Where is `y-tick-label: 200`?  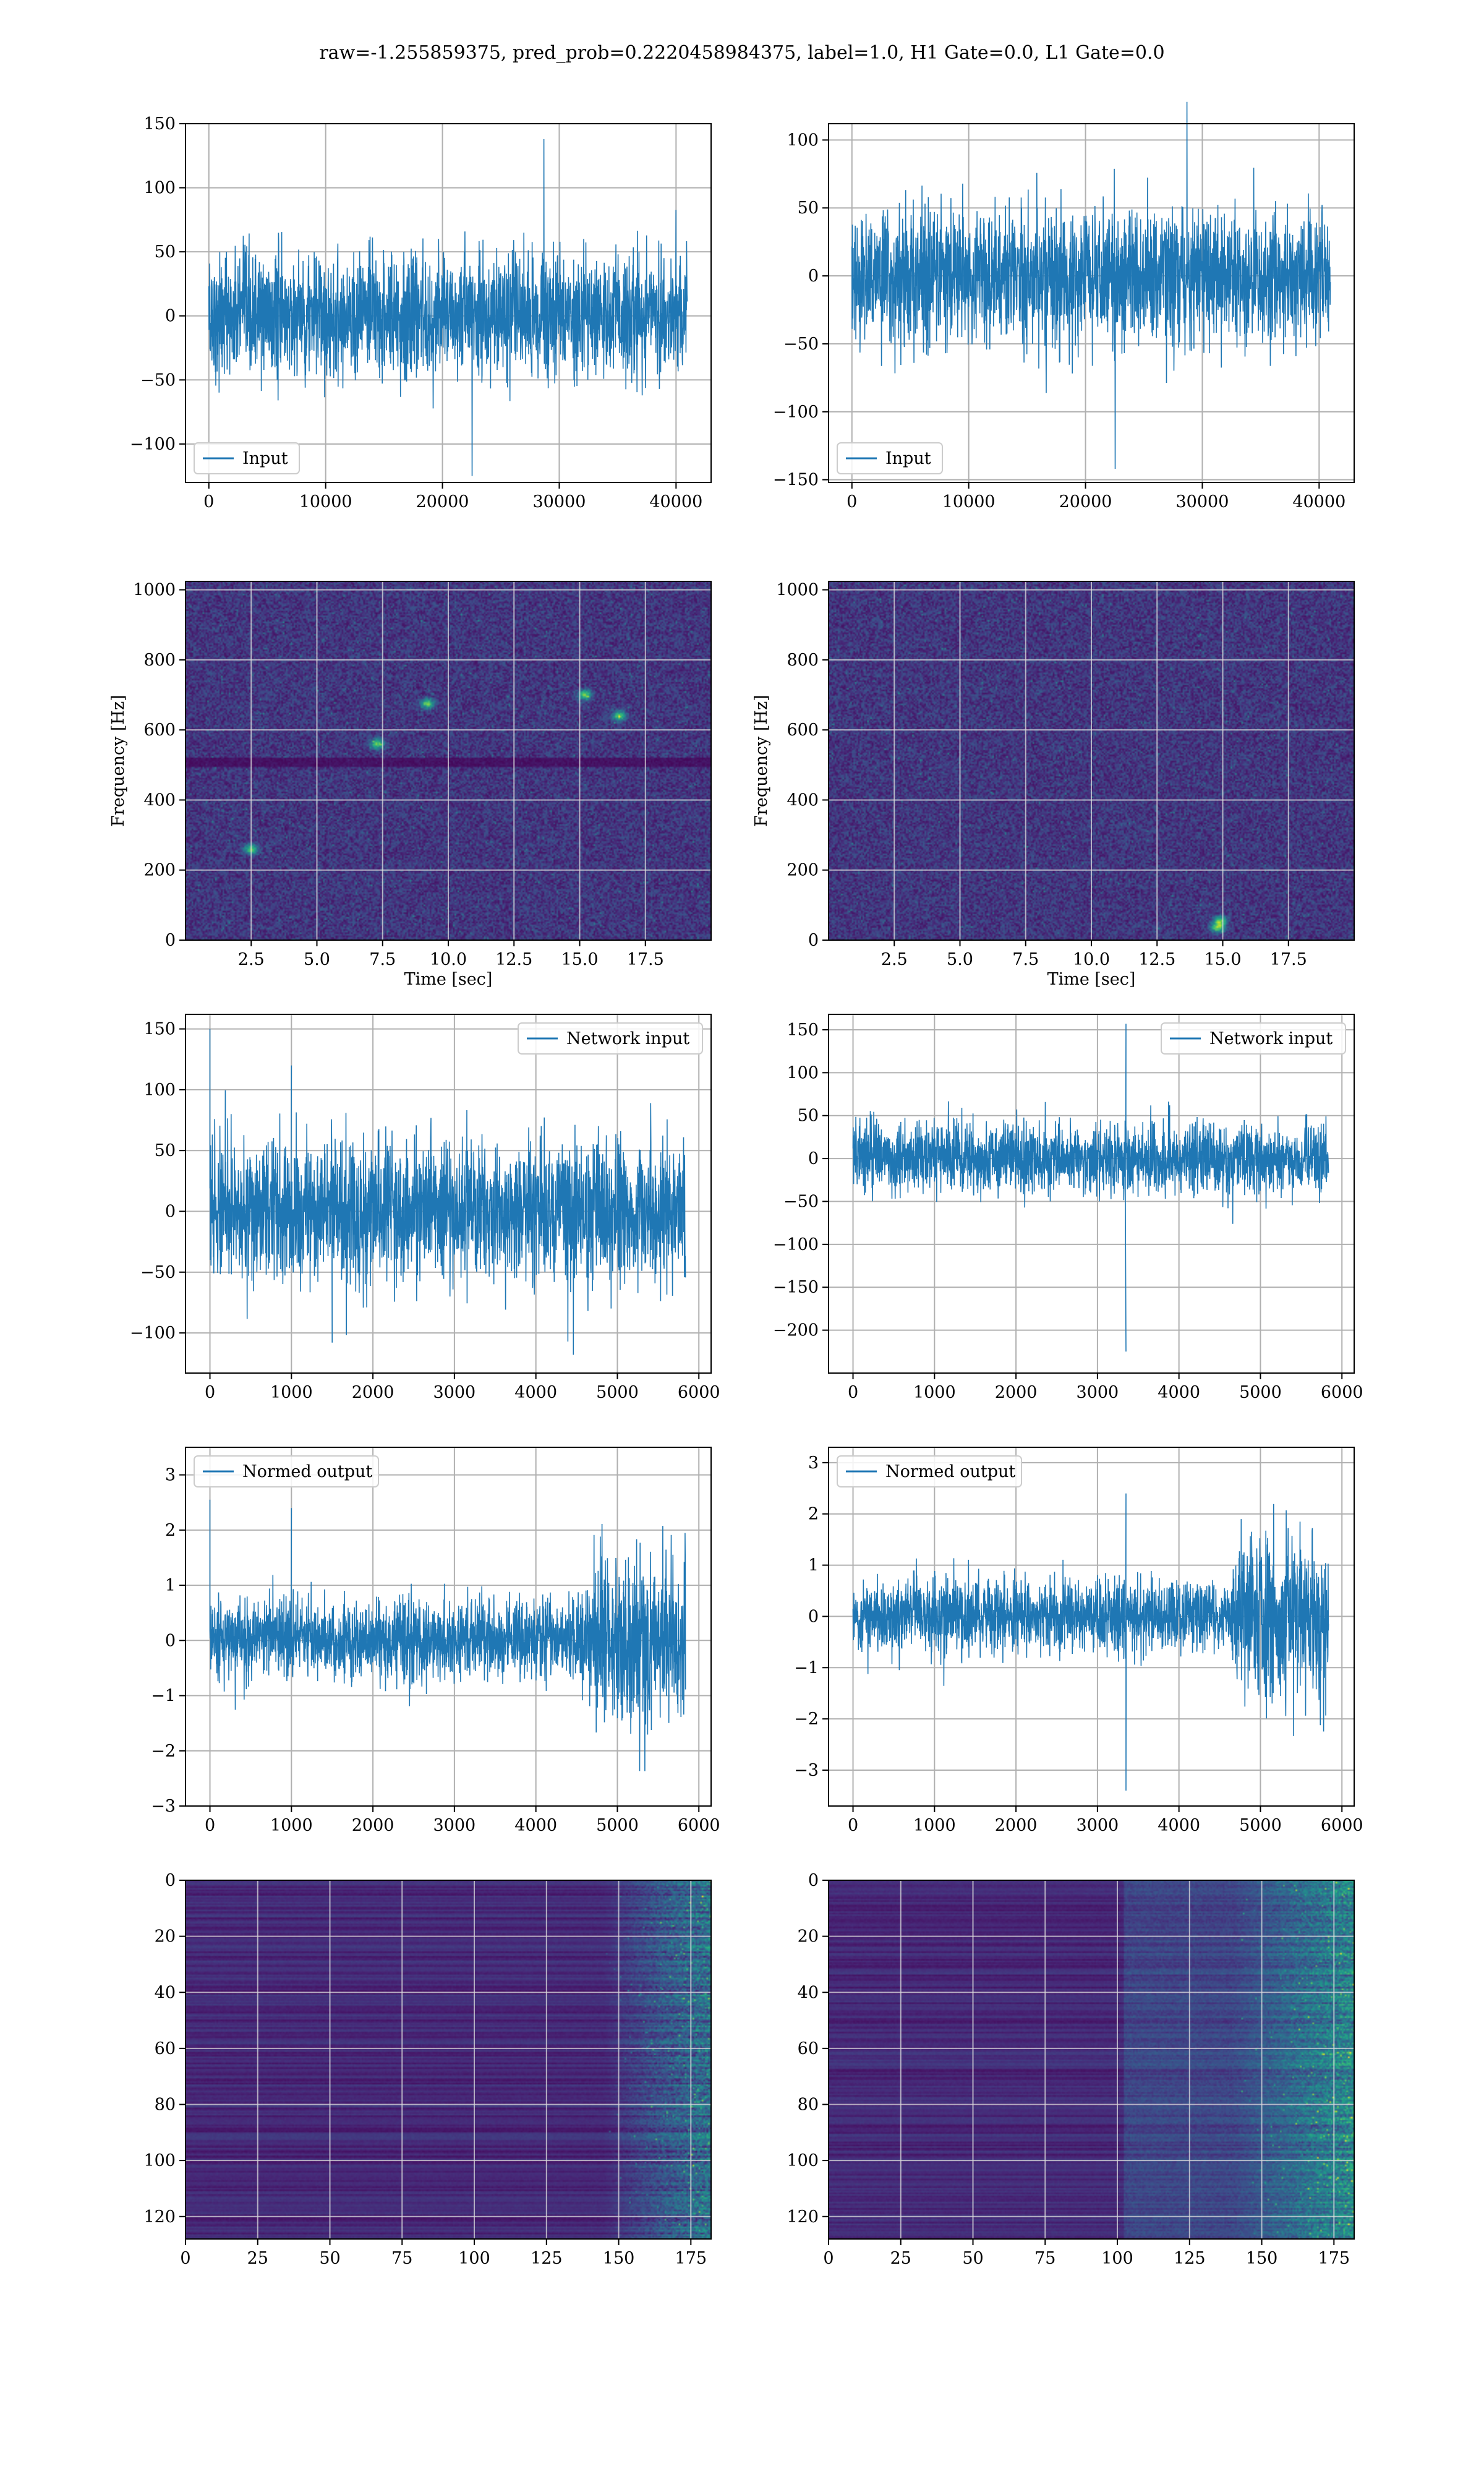 y-tick-label: 200 is located at coordinates (803, 871).